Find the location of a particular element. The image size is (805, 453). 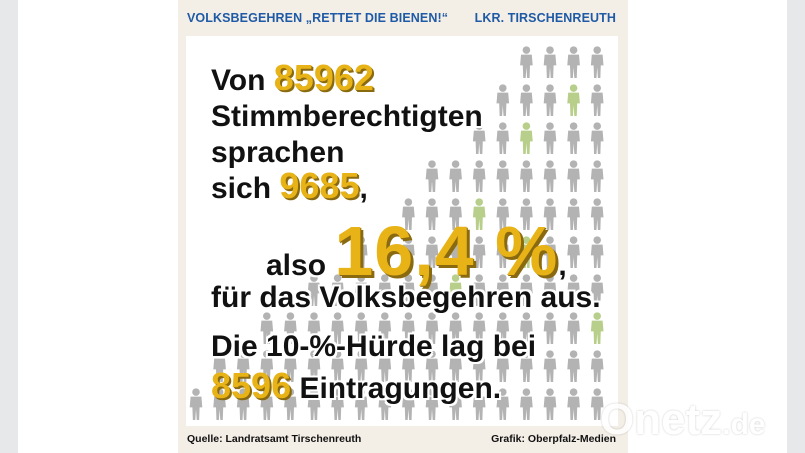

text-line-5: also 16,4 %, is located at coordinates (416, 251).